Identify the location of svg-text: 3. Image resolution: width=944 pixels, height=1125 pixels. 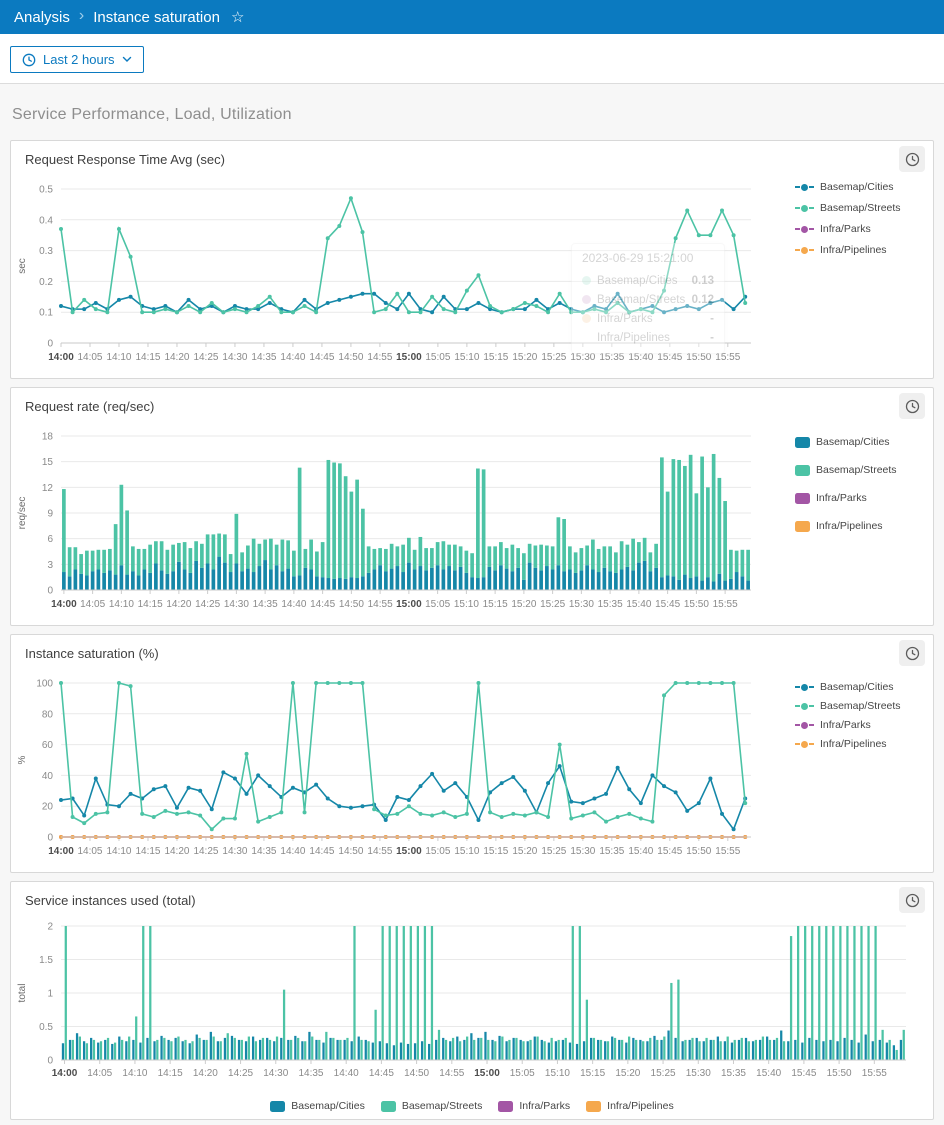
(50, 565).